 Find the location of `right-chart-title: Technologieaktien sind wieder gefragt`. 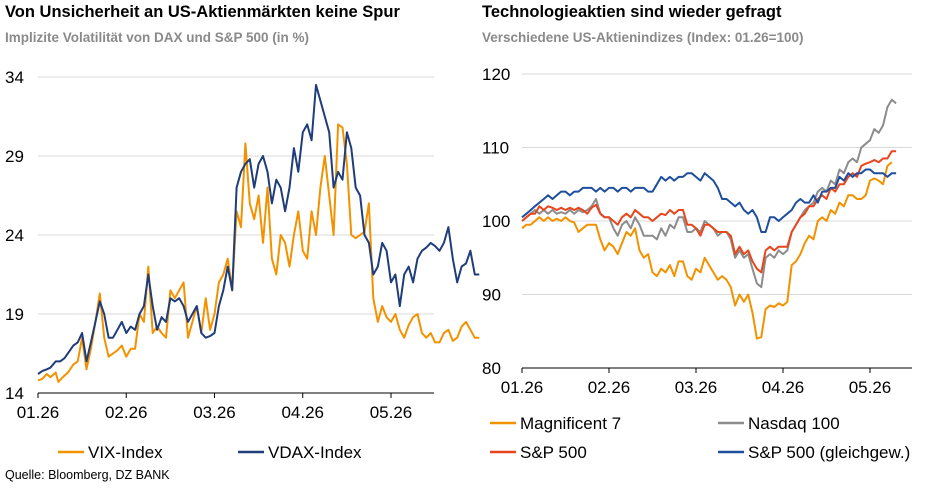

right-chart-title: Technologieaktien sind wieder gefragt is located at coordinates (632, 12).